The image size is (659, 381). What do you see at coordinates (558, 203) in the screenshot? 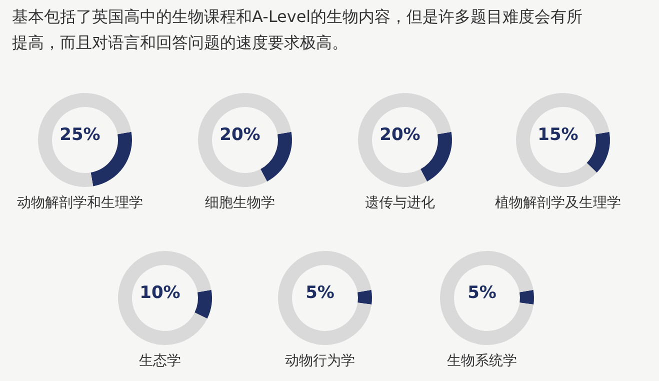
I see `text: 植物解剖学及生理学` at bounding box center [558, 203].